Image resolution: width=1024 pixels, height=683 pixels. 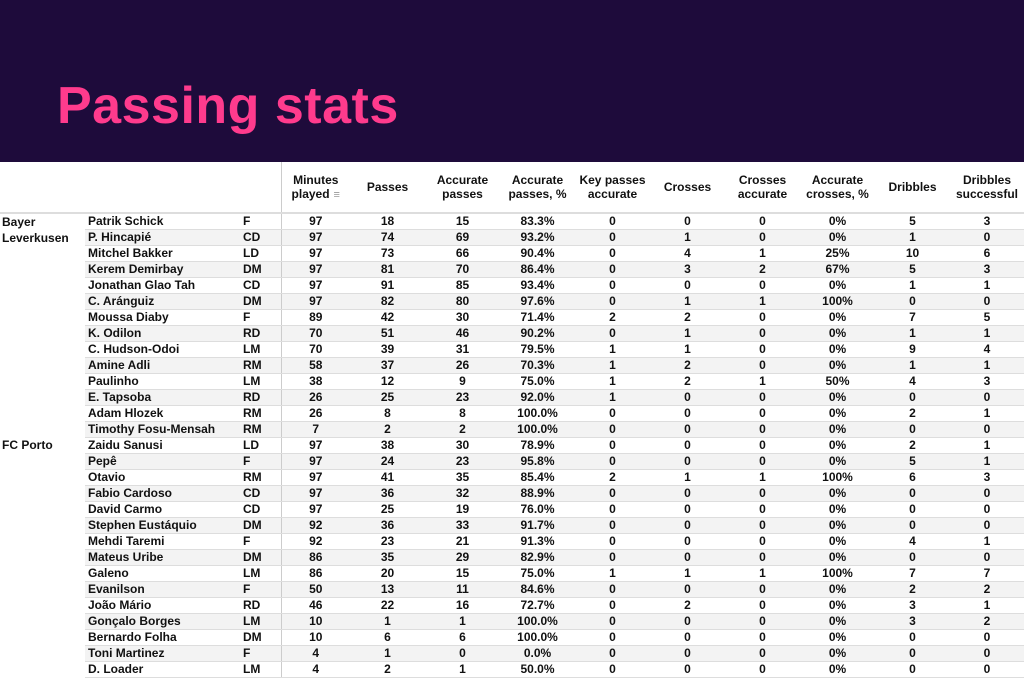 What do you see at coordinates (315, 557) in the screenshot?
I see `stat-cell: 86` at bounding box center [315, 557].